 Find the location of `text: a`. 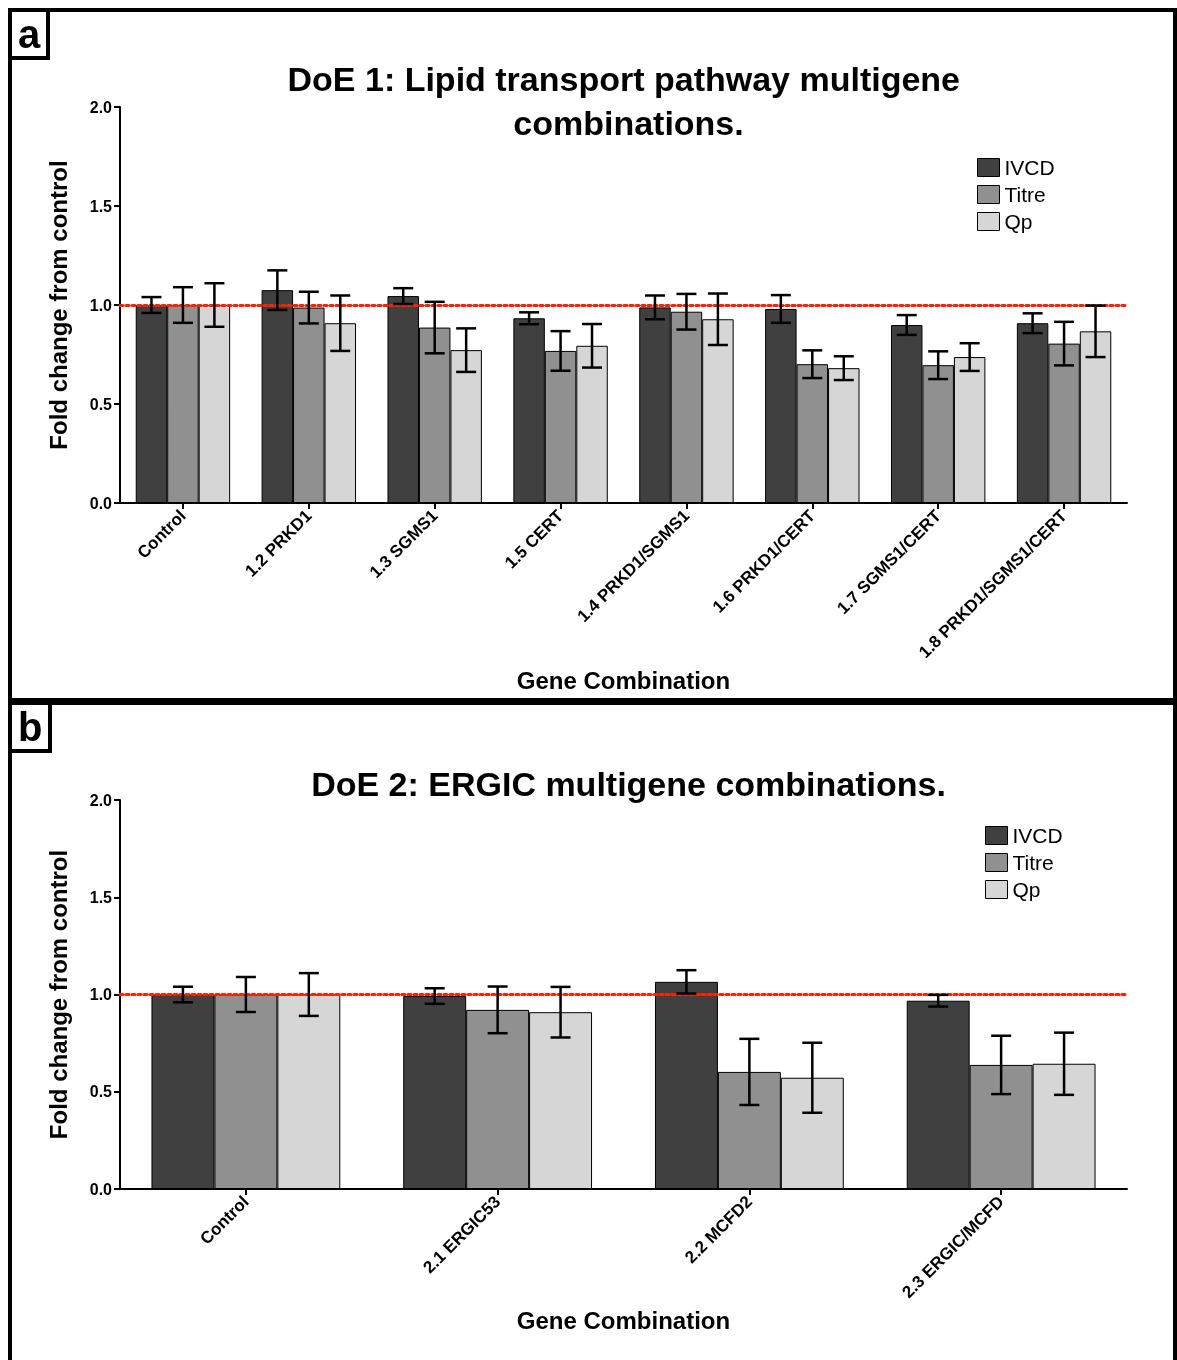

text: a is located at coordinates (29, 34).